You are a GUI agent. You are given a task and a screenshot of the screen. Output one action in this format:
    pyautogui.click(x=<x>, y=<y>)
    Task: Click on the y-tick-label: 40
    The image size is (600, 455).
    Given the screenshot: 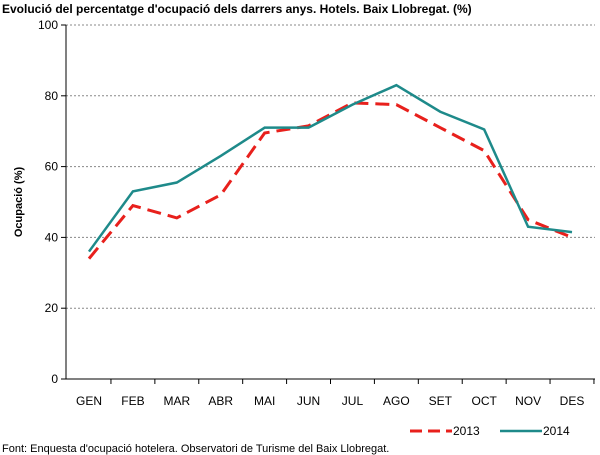 What is the action you would take?
    pyautogui.click(x=52, y=237)
    